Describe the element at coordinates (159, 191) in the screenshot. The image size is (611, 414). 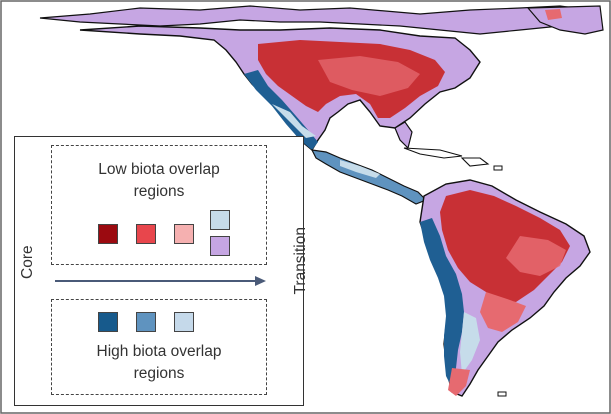
I see `low-overlap-title-line2: regions` at that location.